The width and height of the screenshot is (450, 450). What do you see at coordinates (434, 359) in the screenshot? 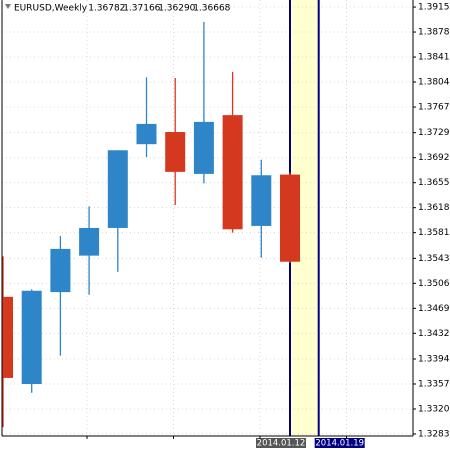
I see `y-tick-label: 1.33940` at bounding box center [434, 359].